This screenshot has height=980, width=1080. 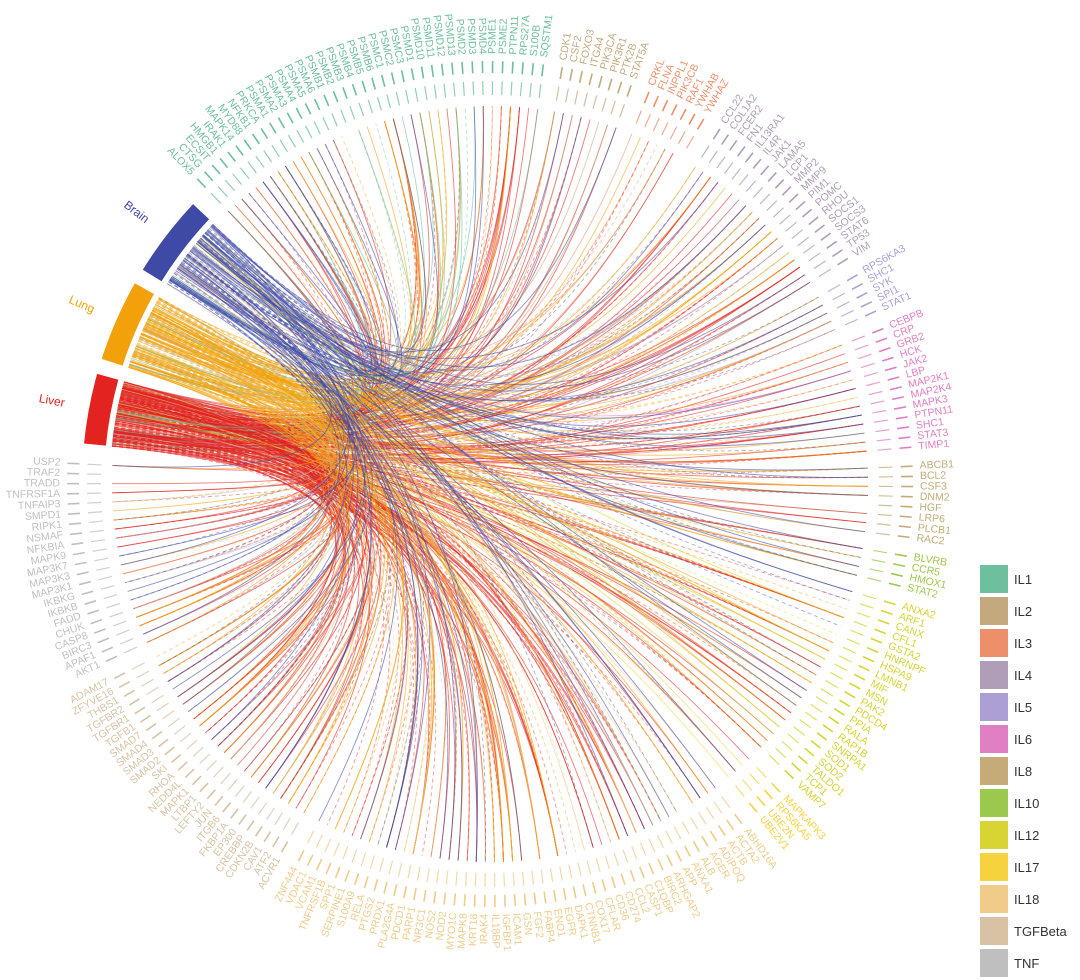 I want to click on legend-label: IL4, so click(x=1023, y=675).